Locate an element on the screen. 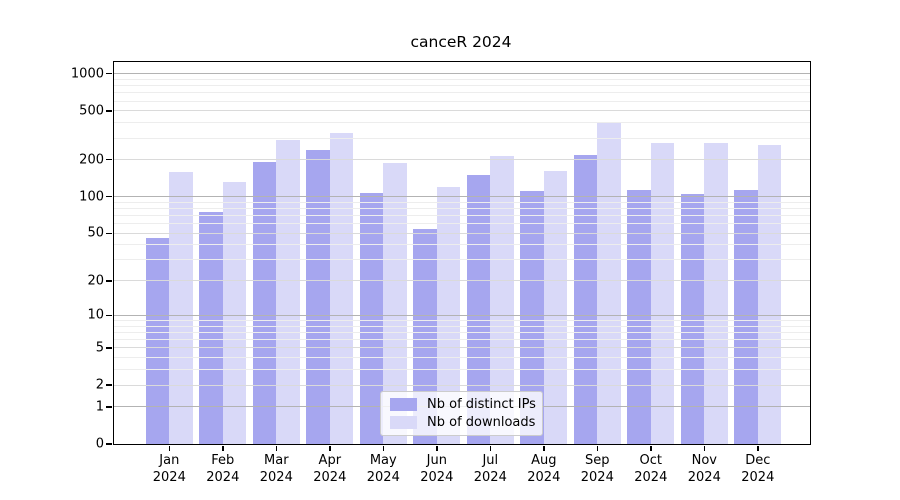 This screenshot has height=500, width=900. bar-distinct-ips-sep is located at coordinates (585, 299).